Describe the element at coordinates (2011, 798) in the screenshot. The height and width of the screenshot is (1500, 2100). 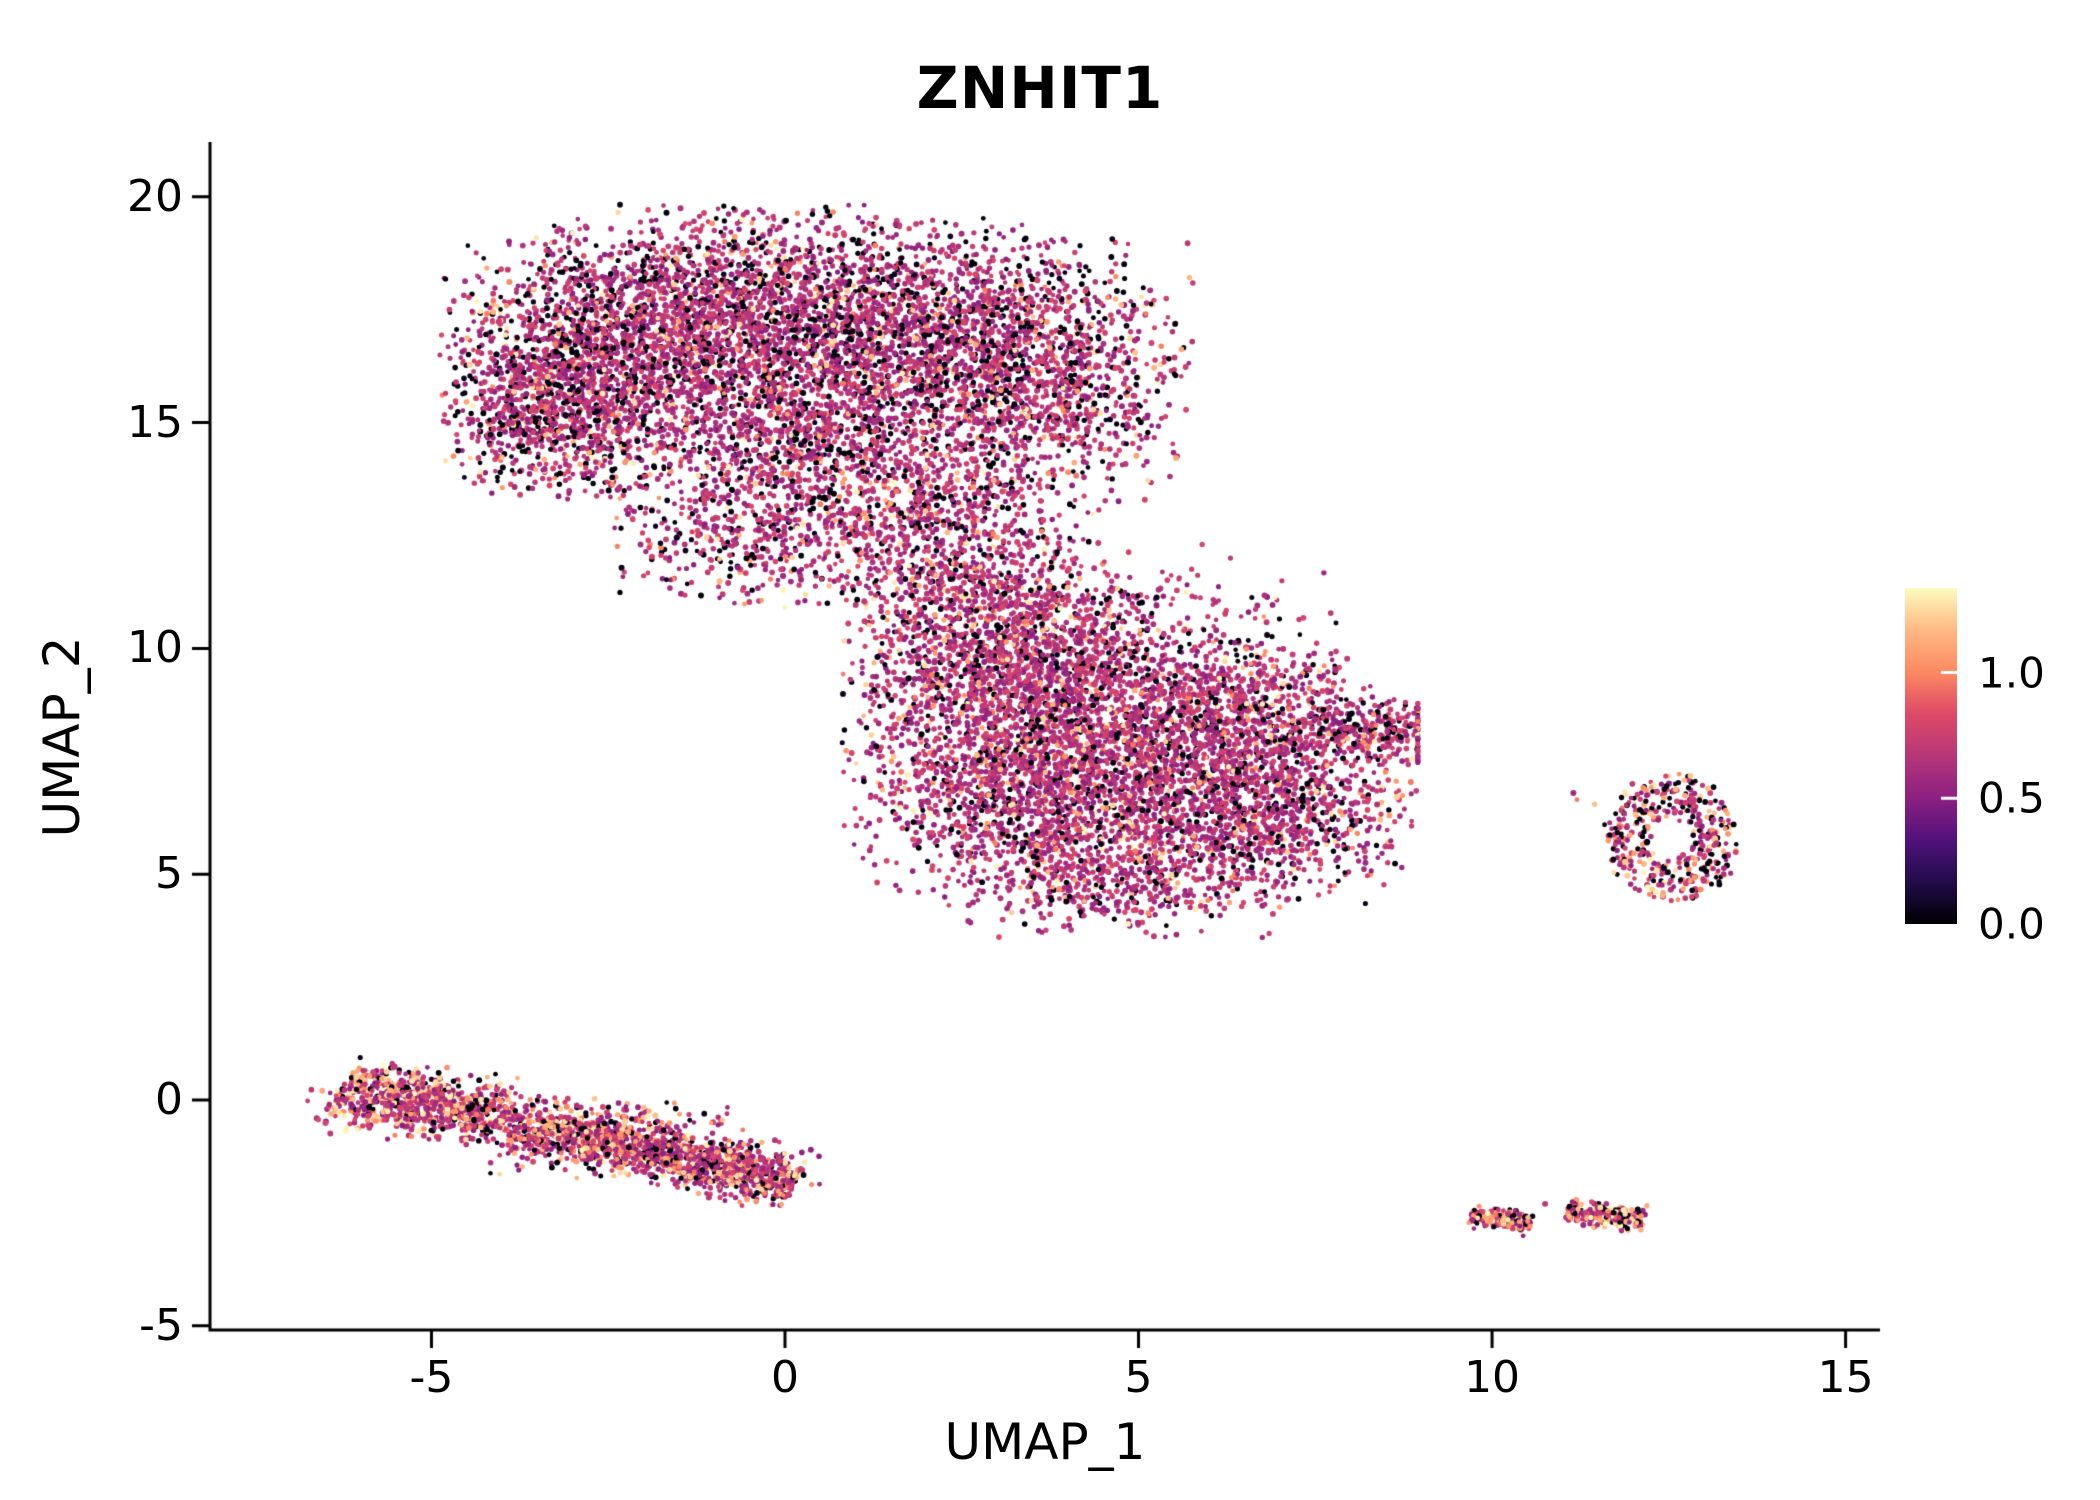
I see `colorbar-tick-label: 0.5` at that location.